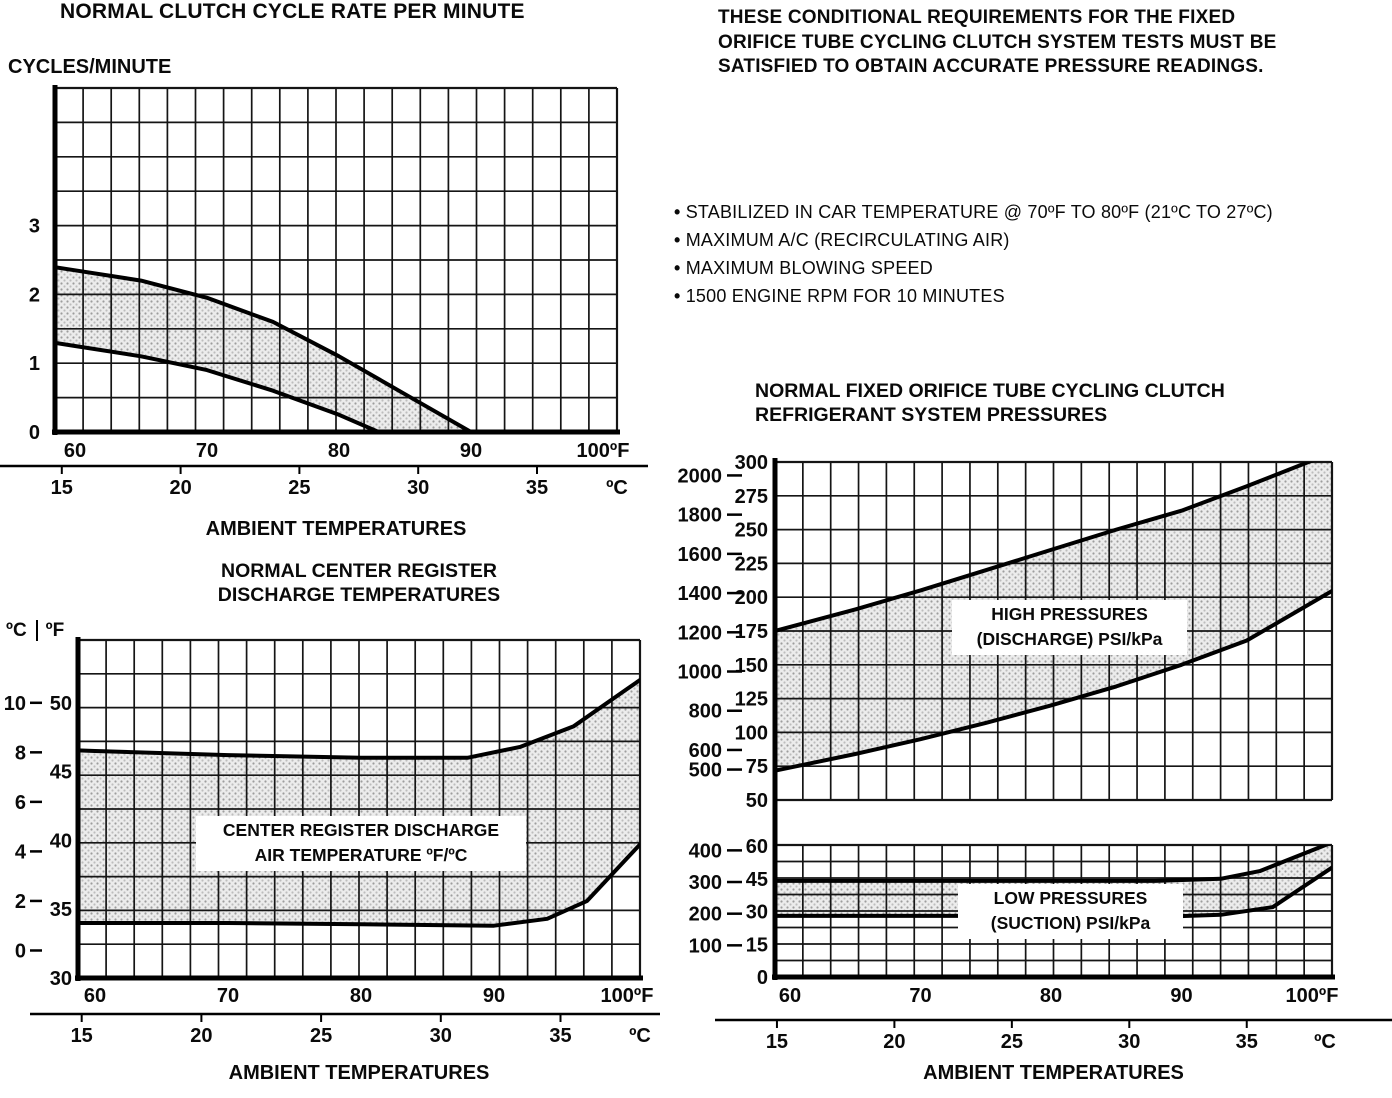 The image size is (1392, 1098). Describe the element at coordinates (218, 386) in the screenshot. I see `cycle-rate-lower-curve` at that location.